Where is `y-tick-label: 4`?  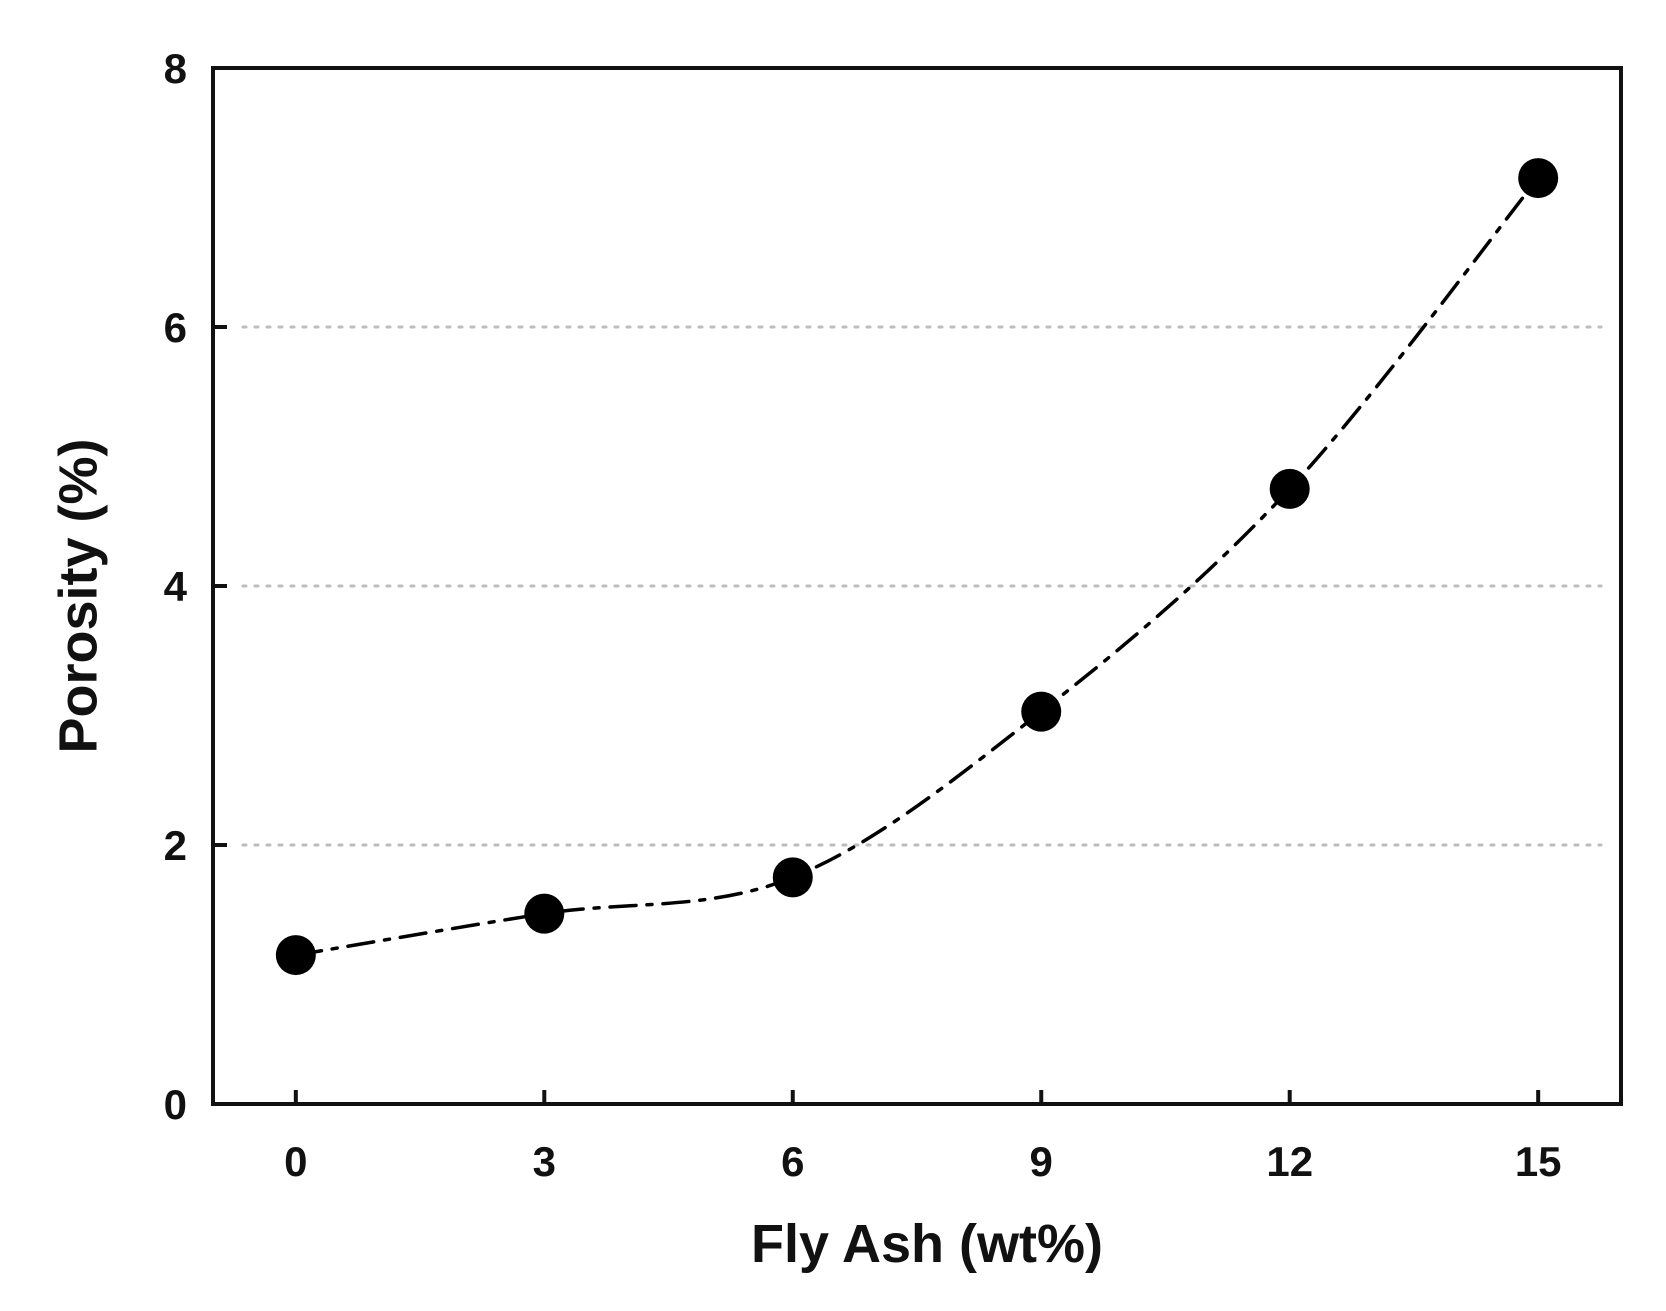 y-tick-label: 4 is located at coordinates (176, 586).